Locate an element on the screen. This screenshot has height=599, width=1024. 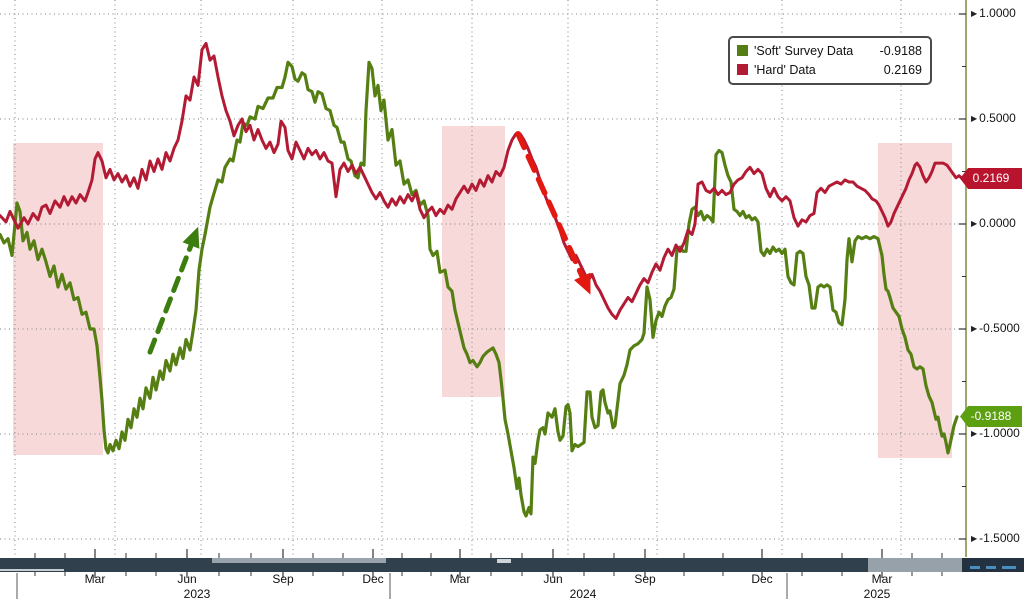
soft-series-label: 'Soft' Survey Data is located at coordinates (804, 50).